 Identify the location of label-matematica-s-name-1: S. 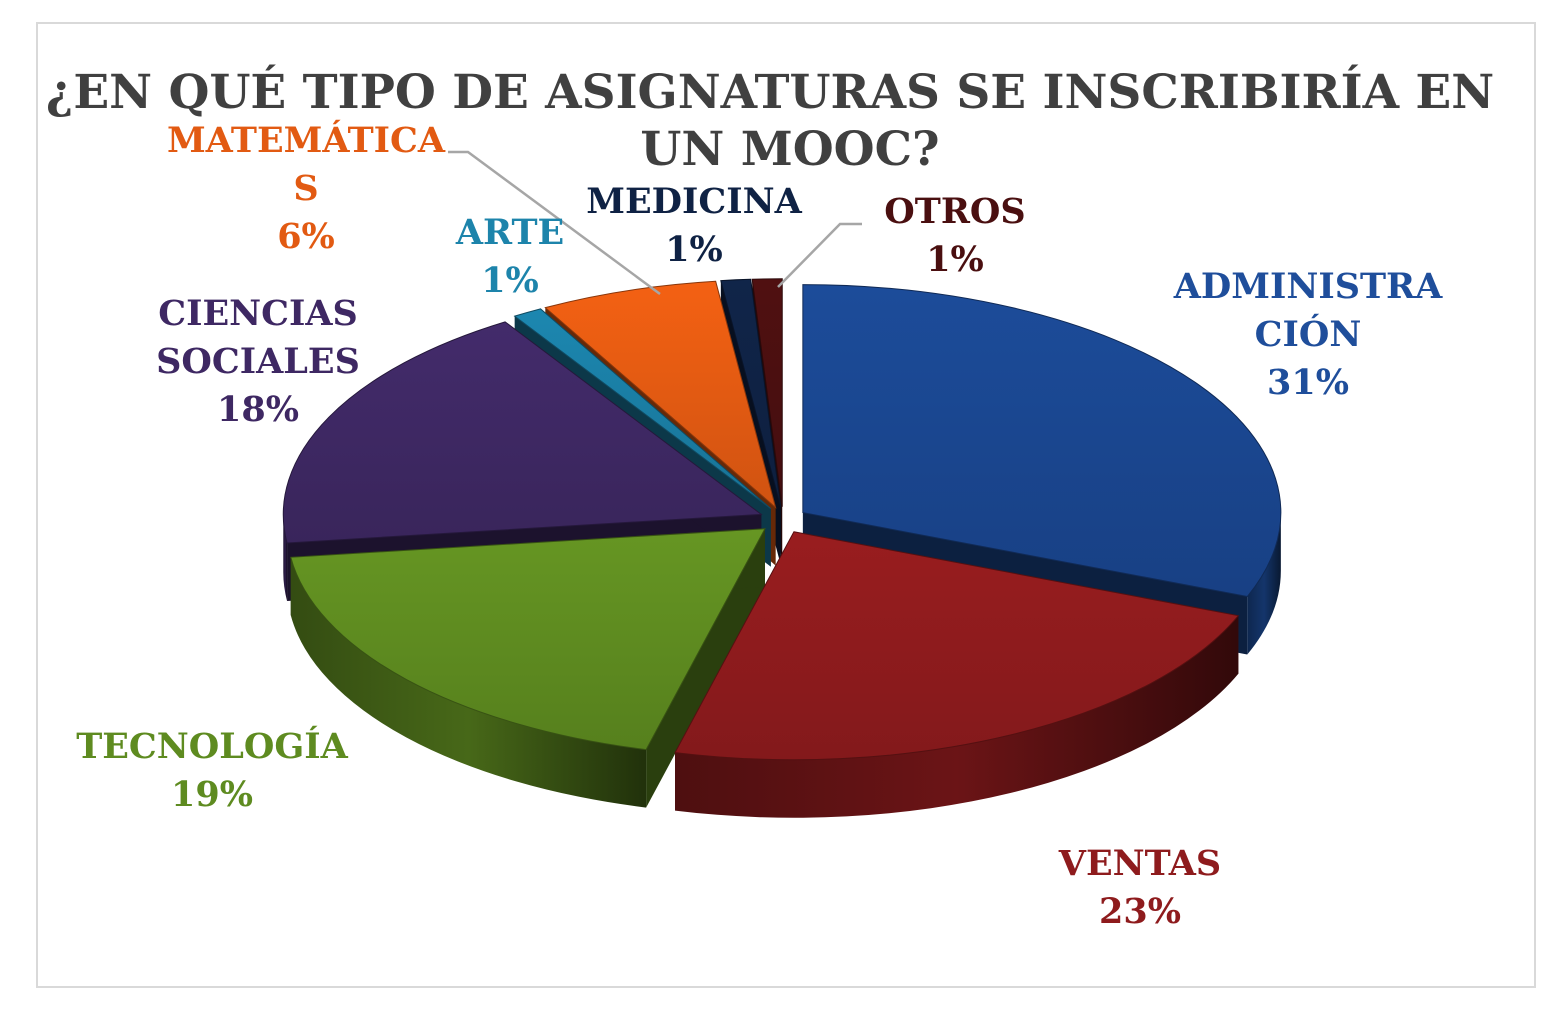
(305, 188).